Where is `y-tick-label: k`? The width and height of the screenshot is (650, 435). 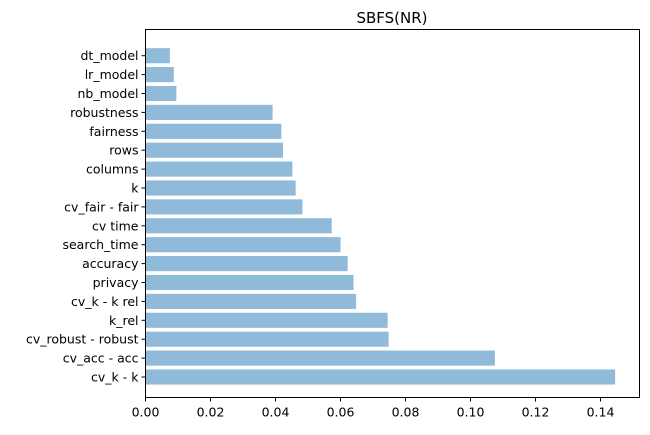 y-tick-label: k is located at coordinates (135, 188).